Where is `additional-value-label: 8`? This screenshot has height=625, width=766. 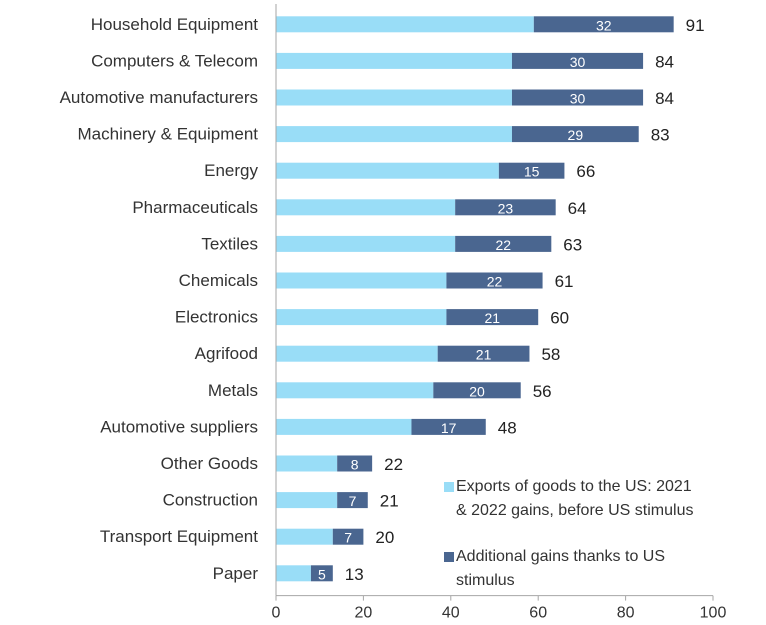 additional-value-label: 8 is located at coordinates (355, 465).